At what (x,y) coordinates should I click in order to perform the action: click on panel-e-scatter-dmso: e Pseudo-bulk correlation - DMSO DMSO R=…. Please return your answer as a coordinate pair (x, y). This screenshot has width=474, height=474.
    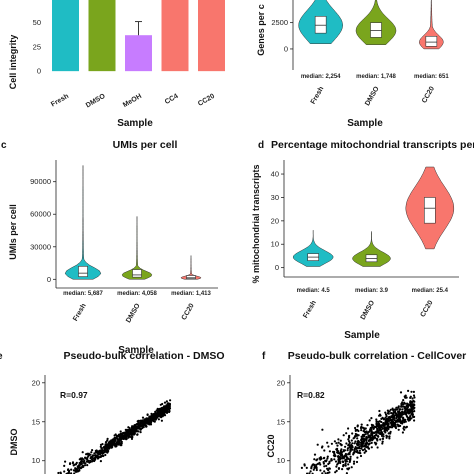
    Looking at the image, I should click on (112, 412).